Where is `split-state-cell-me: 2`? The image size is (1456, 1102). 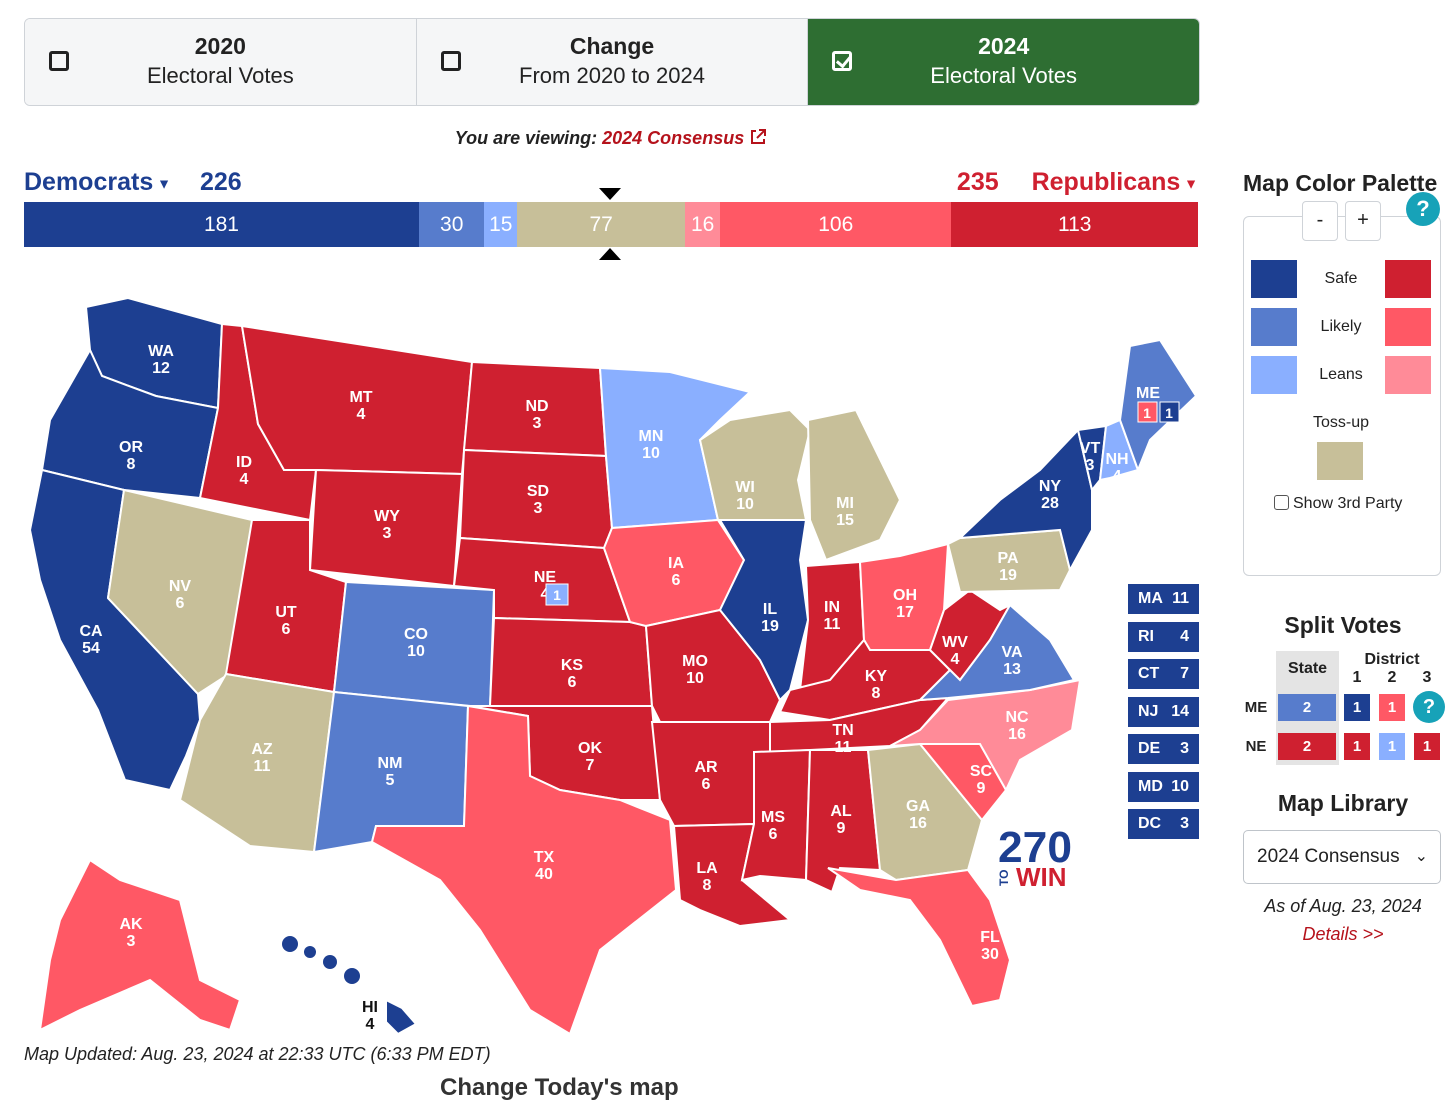
split-state-cell-me: 2 is located at coordinates (1307, 707).